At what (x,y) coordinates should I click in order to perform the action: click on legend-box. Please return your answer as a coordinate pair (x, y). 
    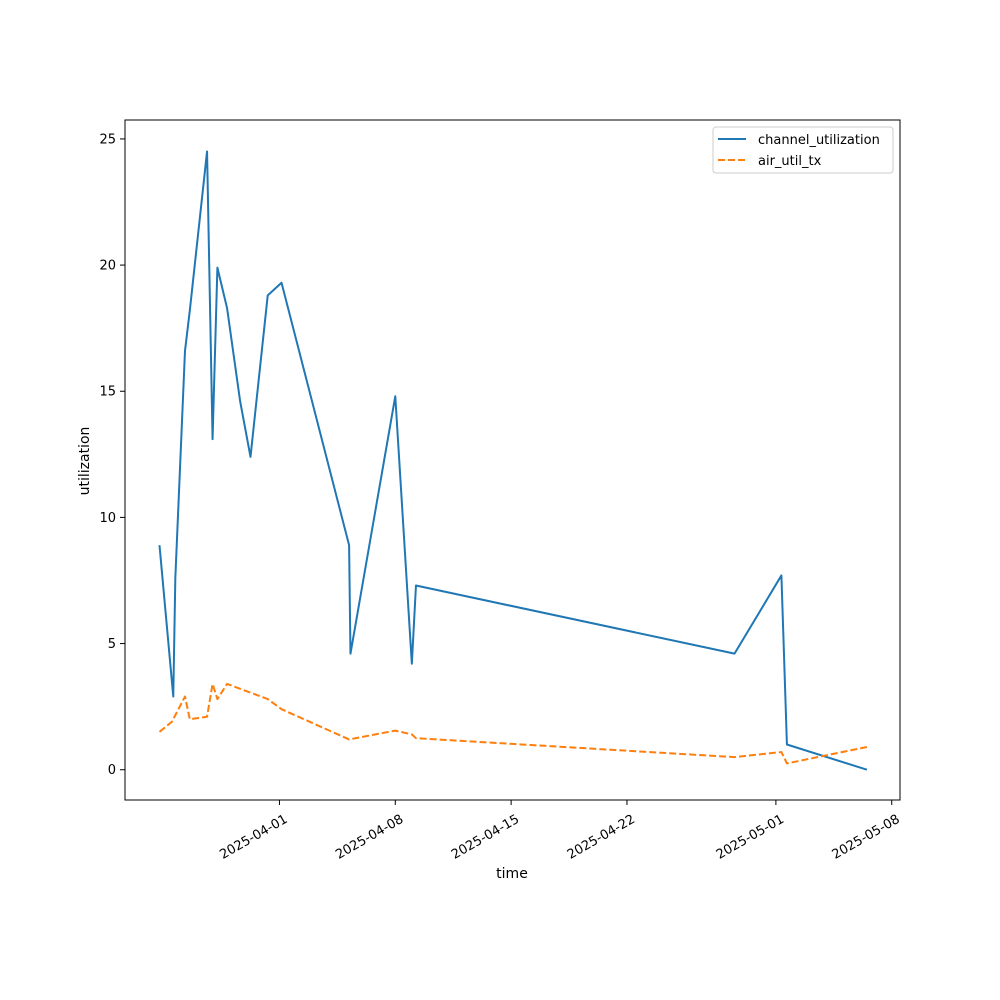
    Looking at the image, I should click on (803, 150).